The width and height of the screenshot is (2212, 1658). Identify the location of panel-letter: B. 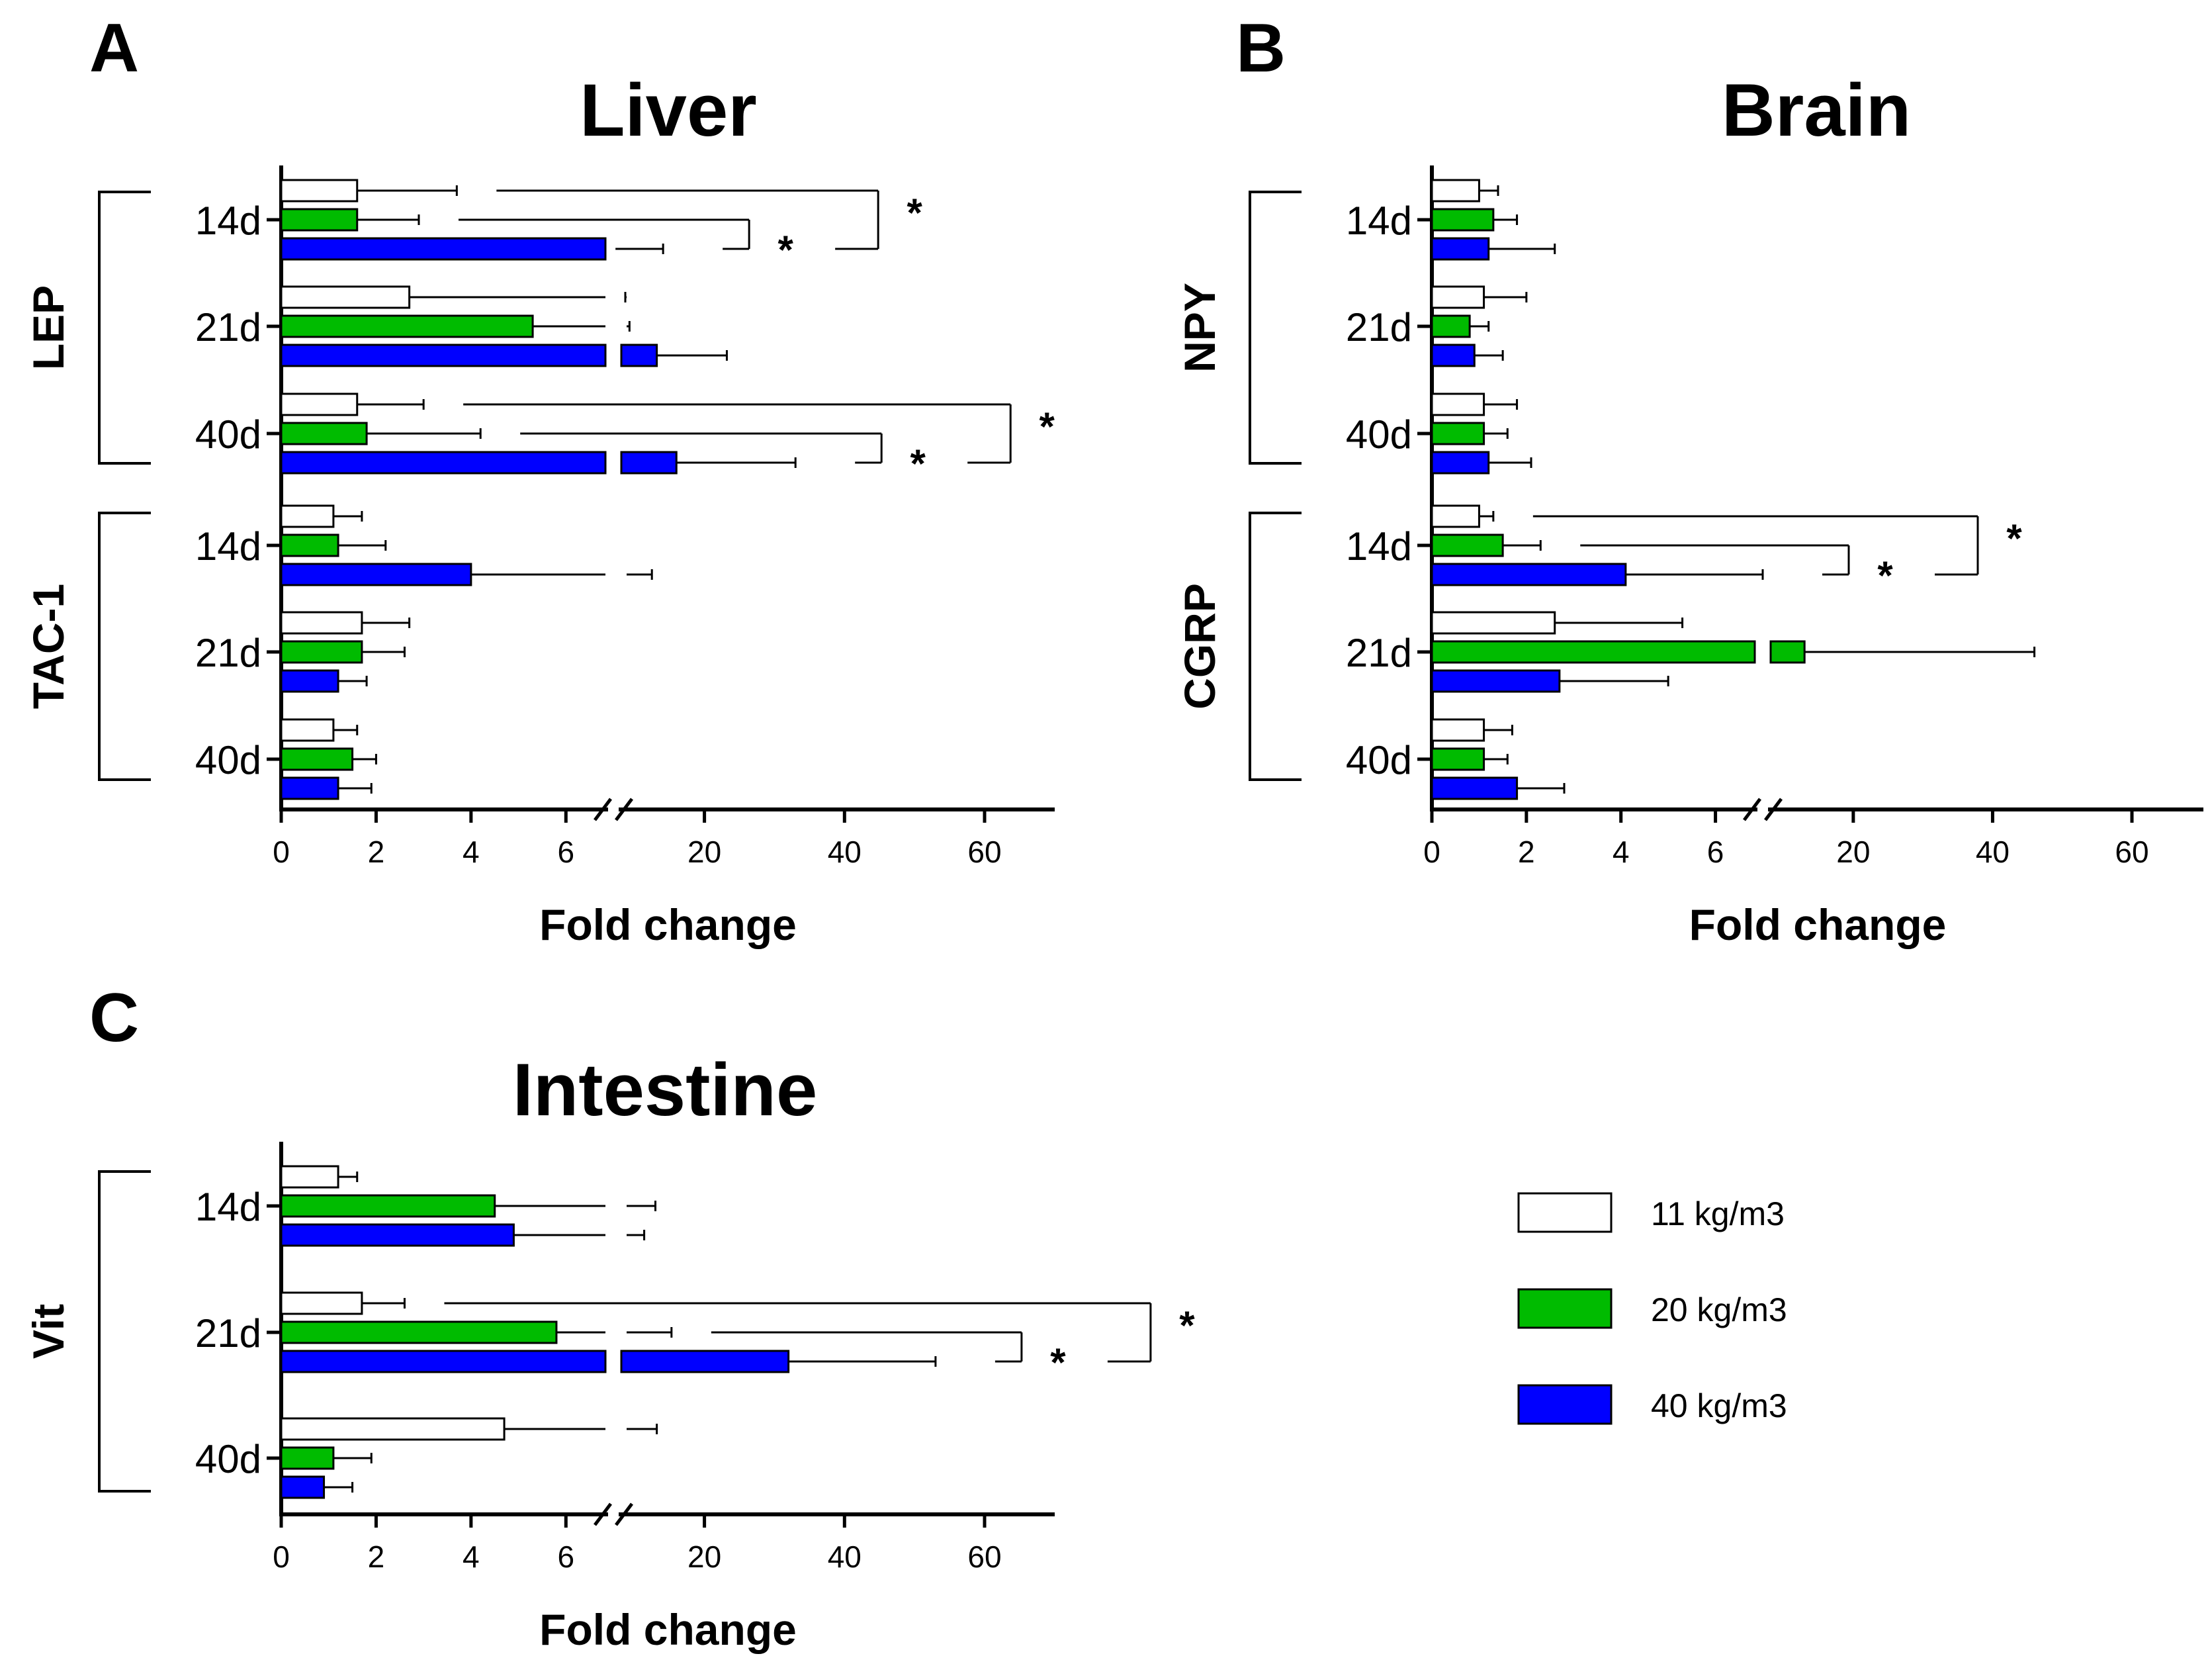
(1261, 48).